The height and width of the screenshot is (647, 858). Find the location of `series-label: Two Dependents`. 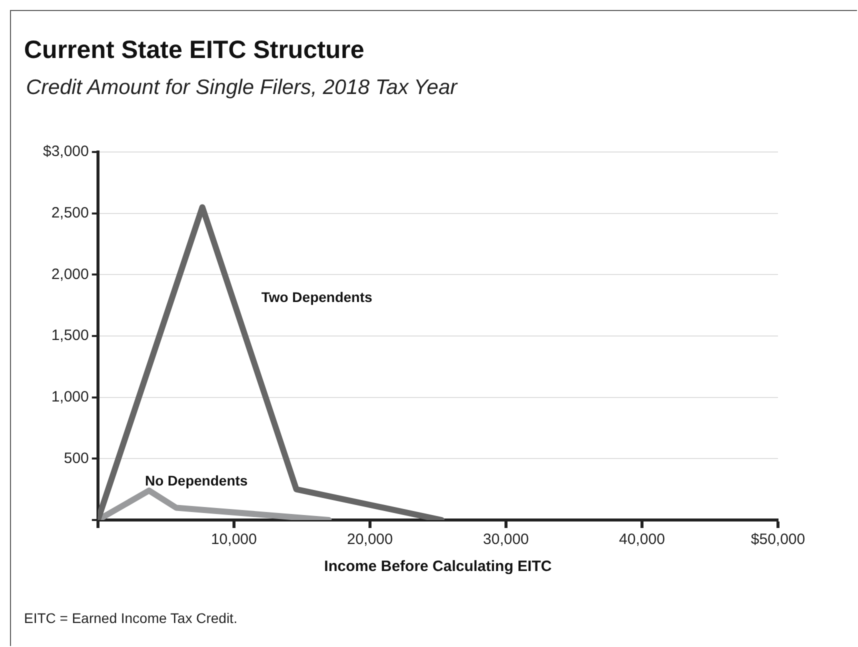

series-label: Two Dependents is located at coordinates (317, 297).